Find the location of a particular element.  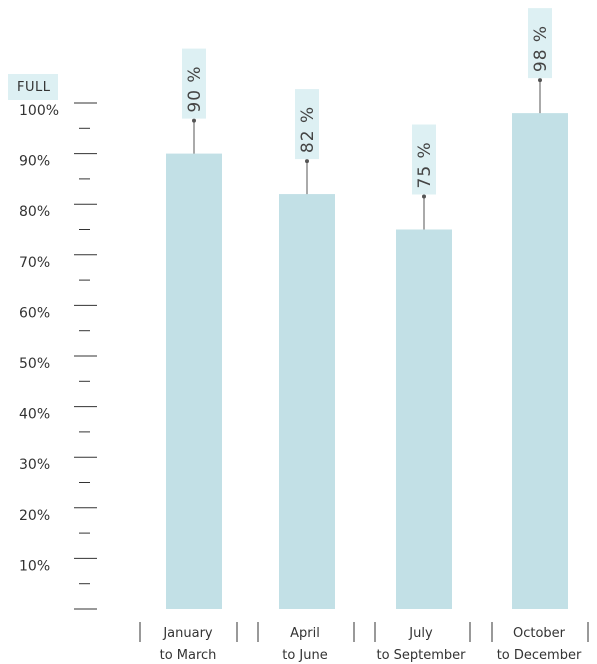

y-tick-label: 90% is located at coordinates (34, 162).